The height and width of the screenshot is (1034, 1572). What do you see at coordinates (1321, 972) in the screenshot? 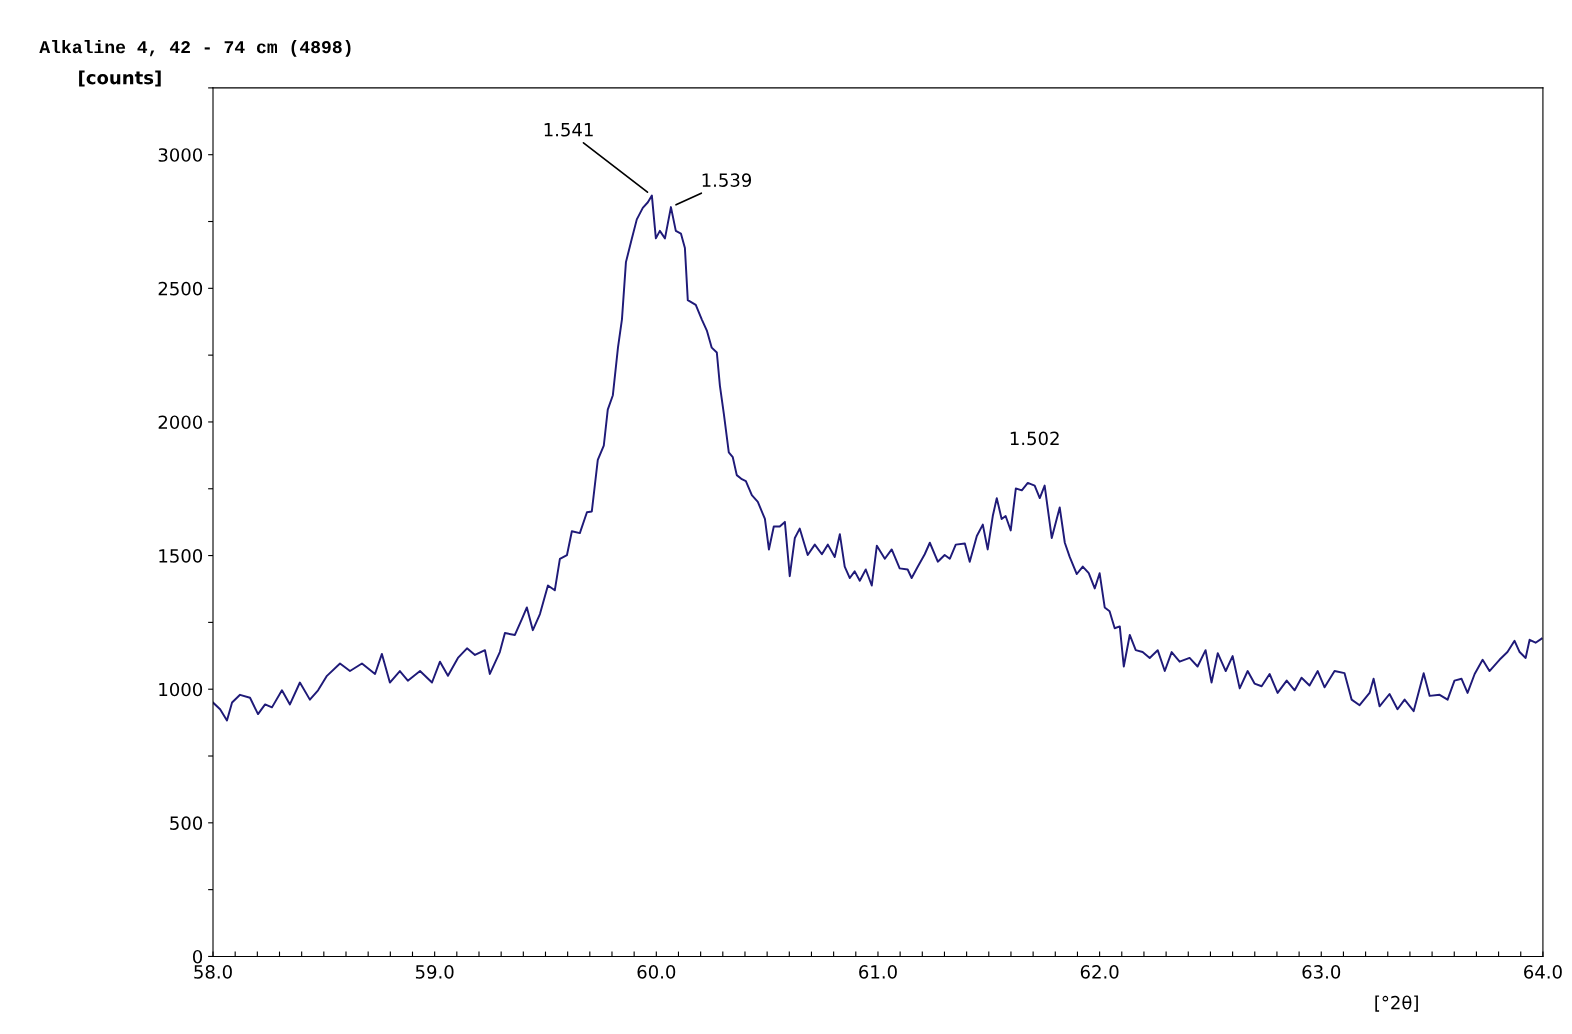
I see `x-tick-label: 63.0` at bounding box center [1321, 972].